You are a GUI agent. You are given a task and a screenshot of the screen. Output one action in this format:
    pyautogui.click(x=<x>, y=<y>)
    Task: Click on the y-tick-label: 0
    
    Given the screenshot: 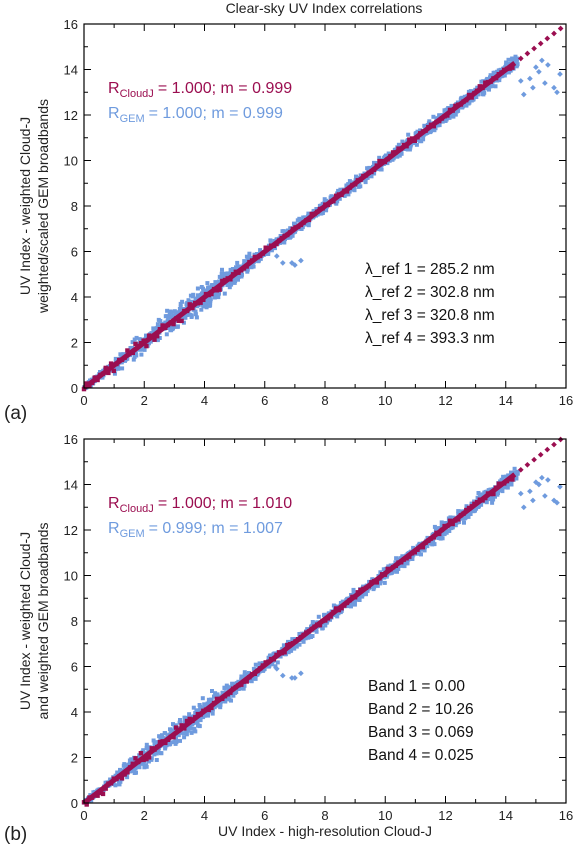 What is the action you would take?
    pyautogui.click(x=74, y=803)
    